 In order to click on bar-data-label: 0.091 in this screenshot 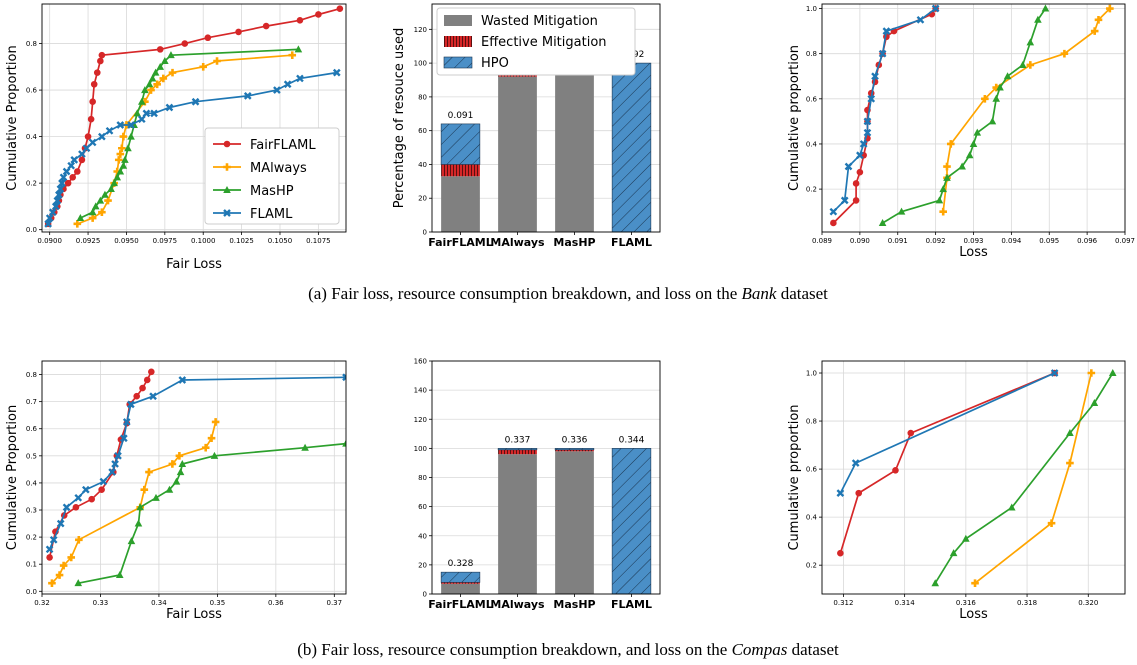, I will do `click(461, 116)`.